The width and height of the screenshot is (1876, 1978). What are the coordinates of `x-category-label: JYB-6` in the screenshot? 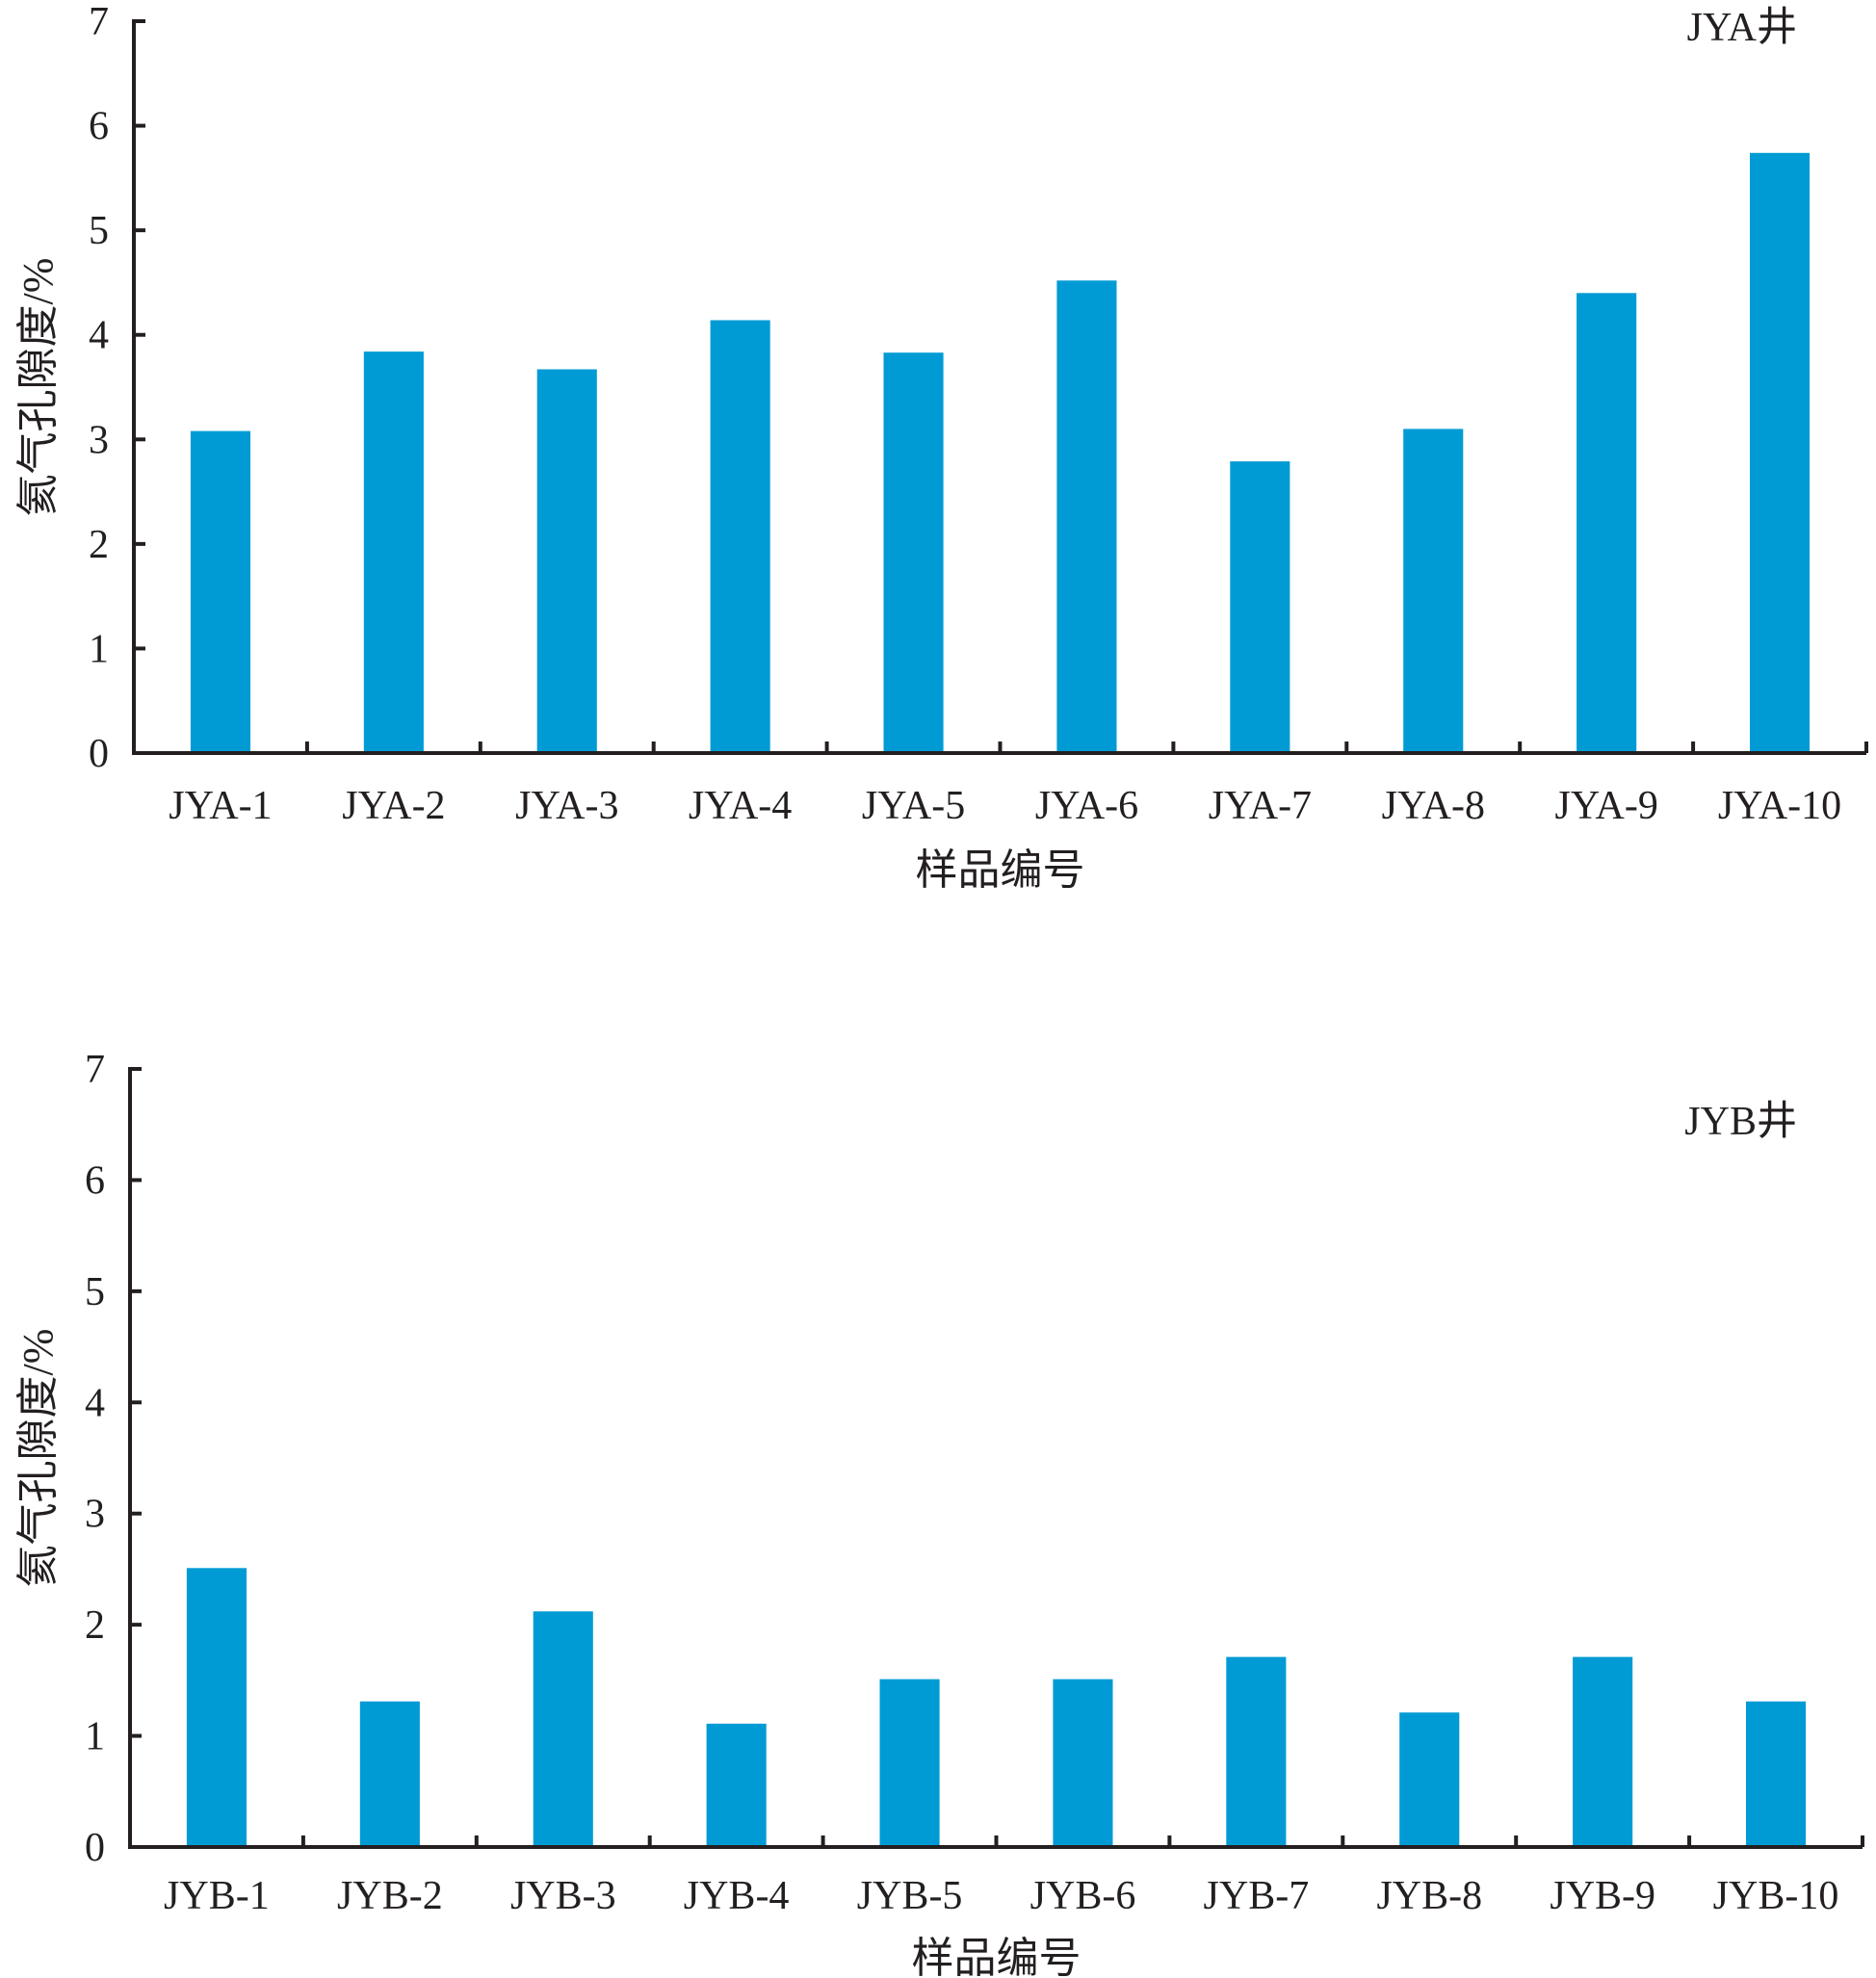 It's located at (1083, 1896).